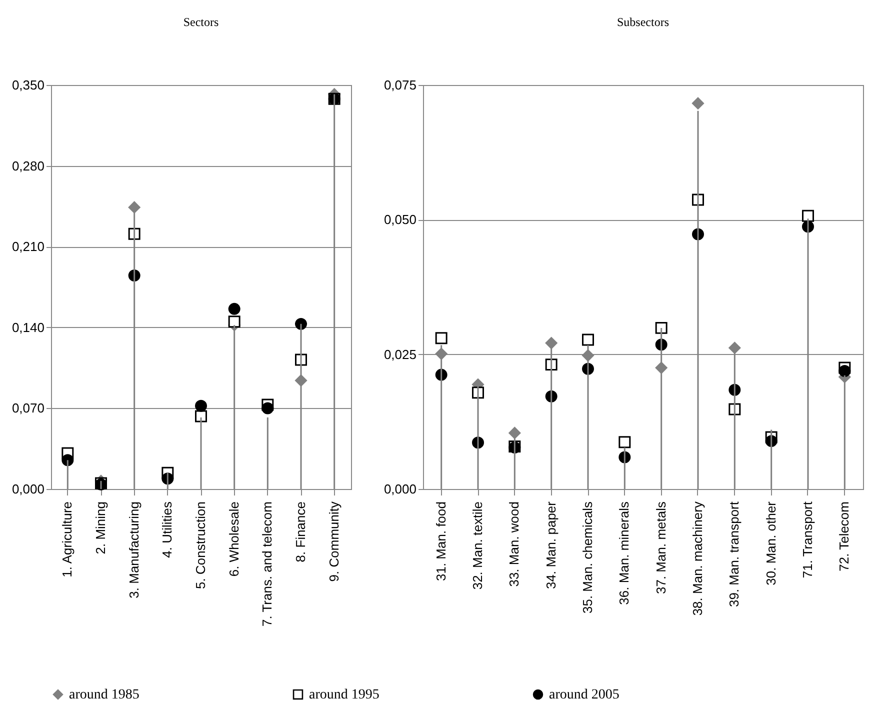 The height and width of the screenshot is (726, 885). Describe the element at coordinates (400, 85) in the screenshot. I see `y-tick-label: 0,075` at that location.